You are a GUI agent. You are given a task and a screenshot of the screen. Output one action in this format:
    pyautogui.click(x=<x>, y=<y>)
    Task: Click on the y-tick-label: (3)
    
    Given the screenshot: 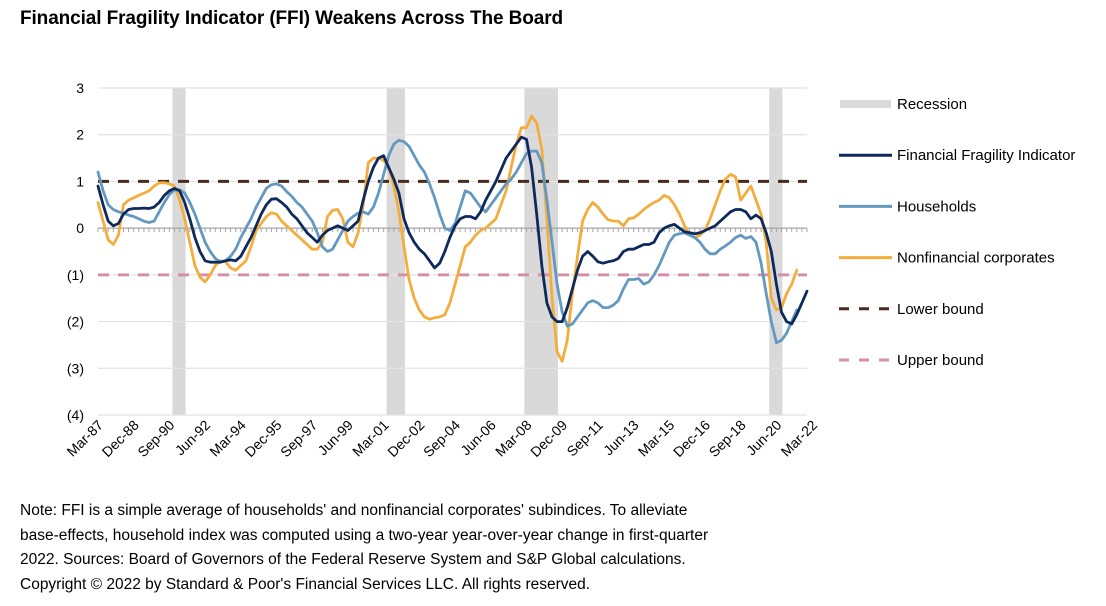 What is the action you would take?
    pyautogui.click(x=75, y=368)
    